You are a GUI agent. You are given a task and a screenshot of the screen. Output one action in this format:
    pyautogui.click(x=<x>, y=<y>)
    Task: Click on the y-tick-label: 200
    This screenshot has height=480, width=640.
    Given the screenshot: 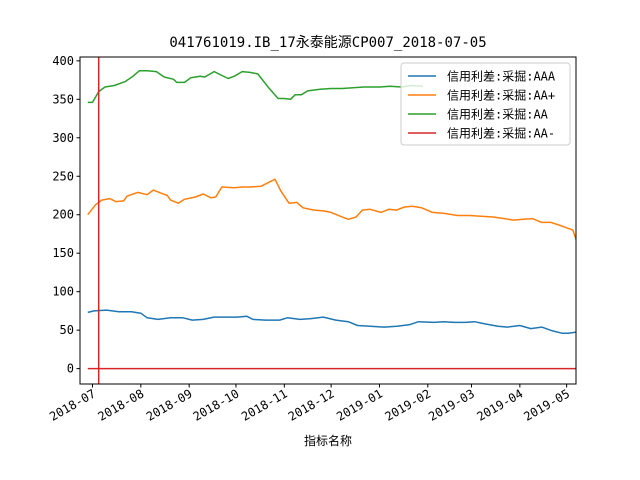 What is the action you would take?
    pyautogui.click(x=63, y=215)
    